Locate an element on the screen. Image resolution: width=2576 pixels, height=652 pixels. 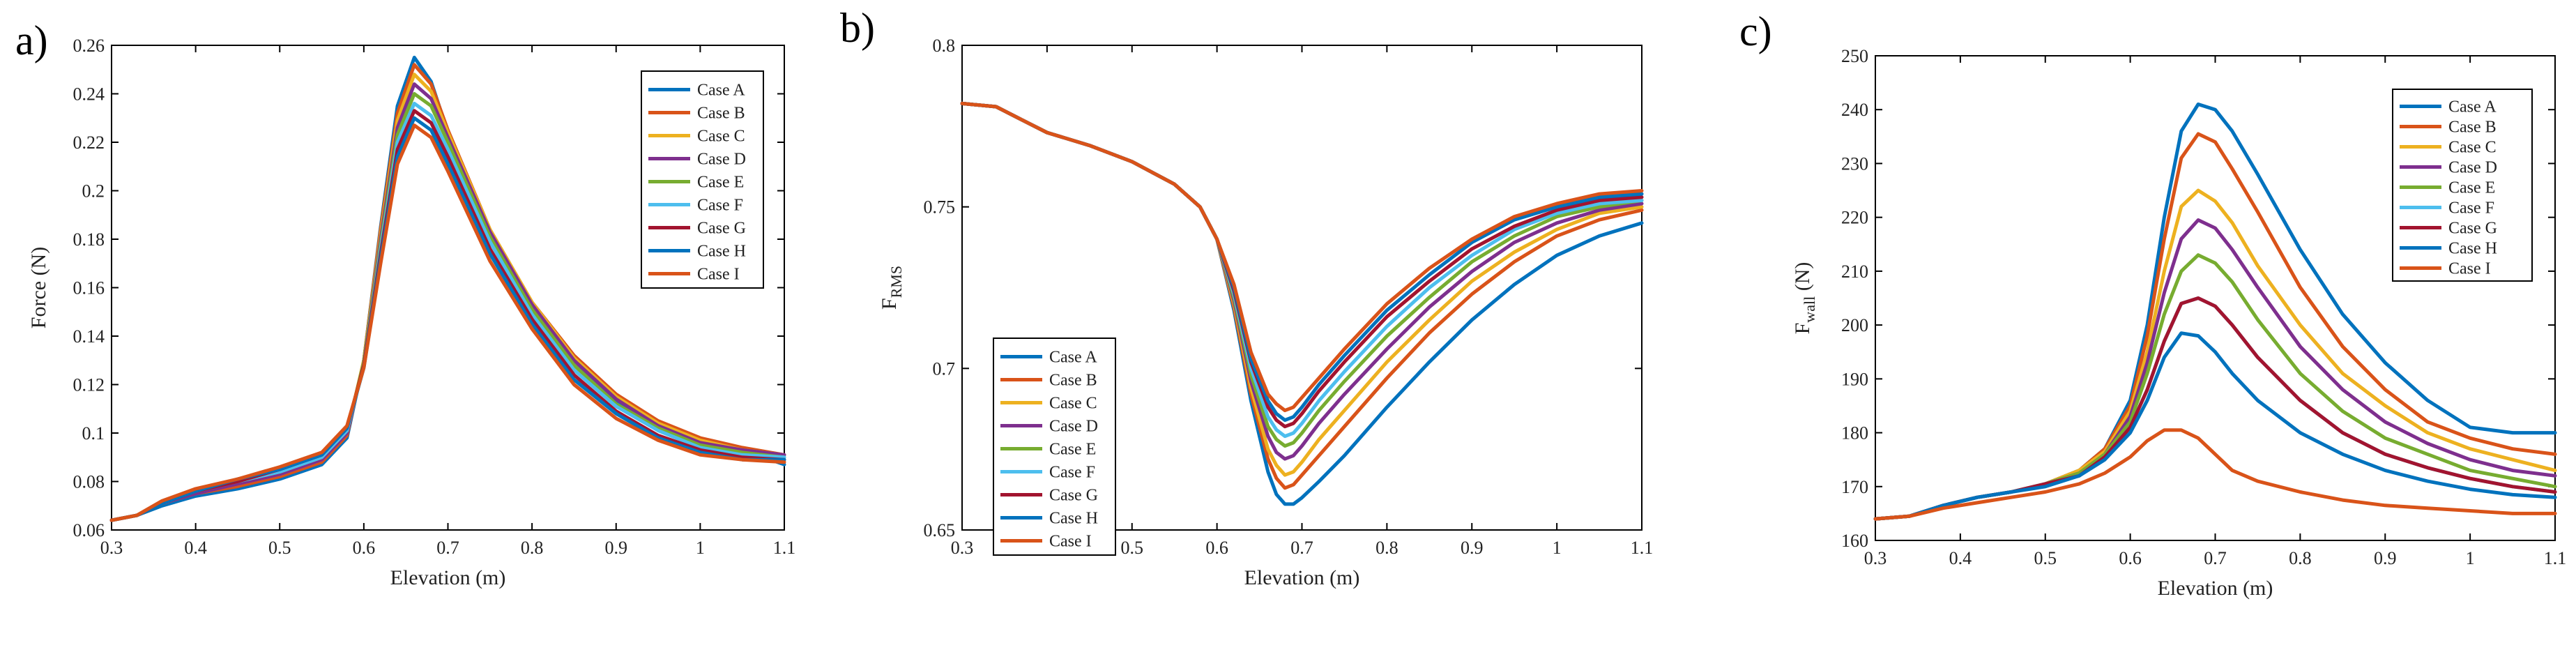
y-tick-label: 0.14 is located at coordinates (89, 336).